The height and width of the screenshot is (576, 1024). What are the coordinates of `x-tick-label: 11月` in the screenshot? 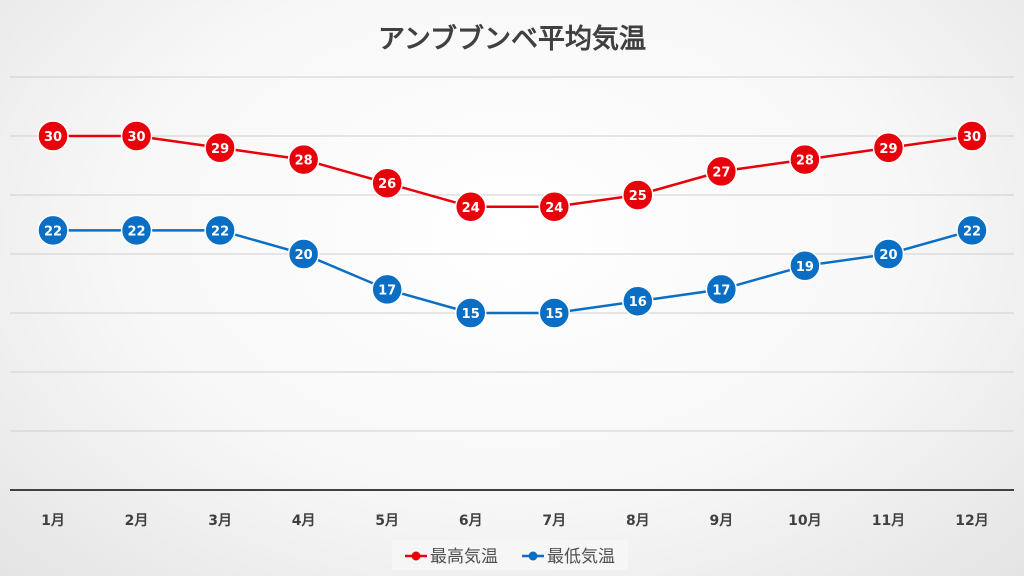 It's located at (888, 521).